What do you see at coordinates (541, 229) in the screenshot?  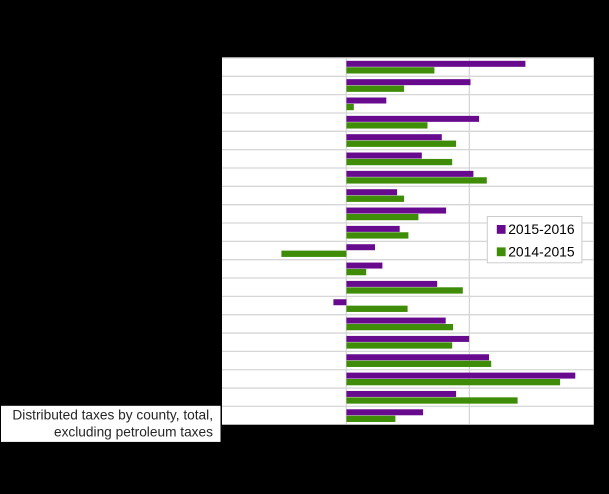 I see `svg-text: 2015-2016` at bounding box center [541, 229].